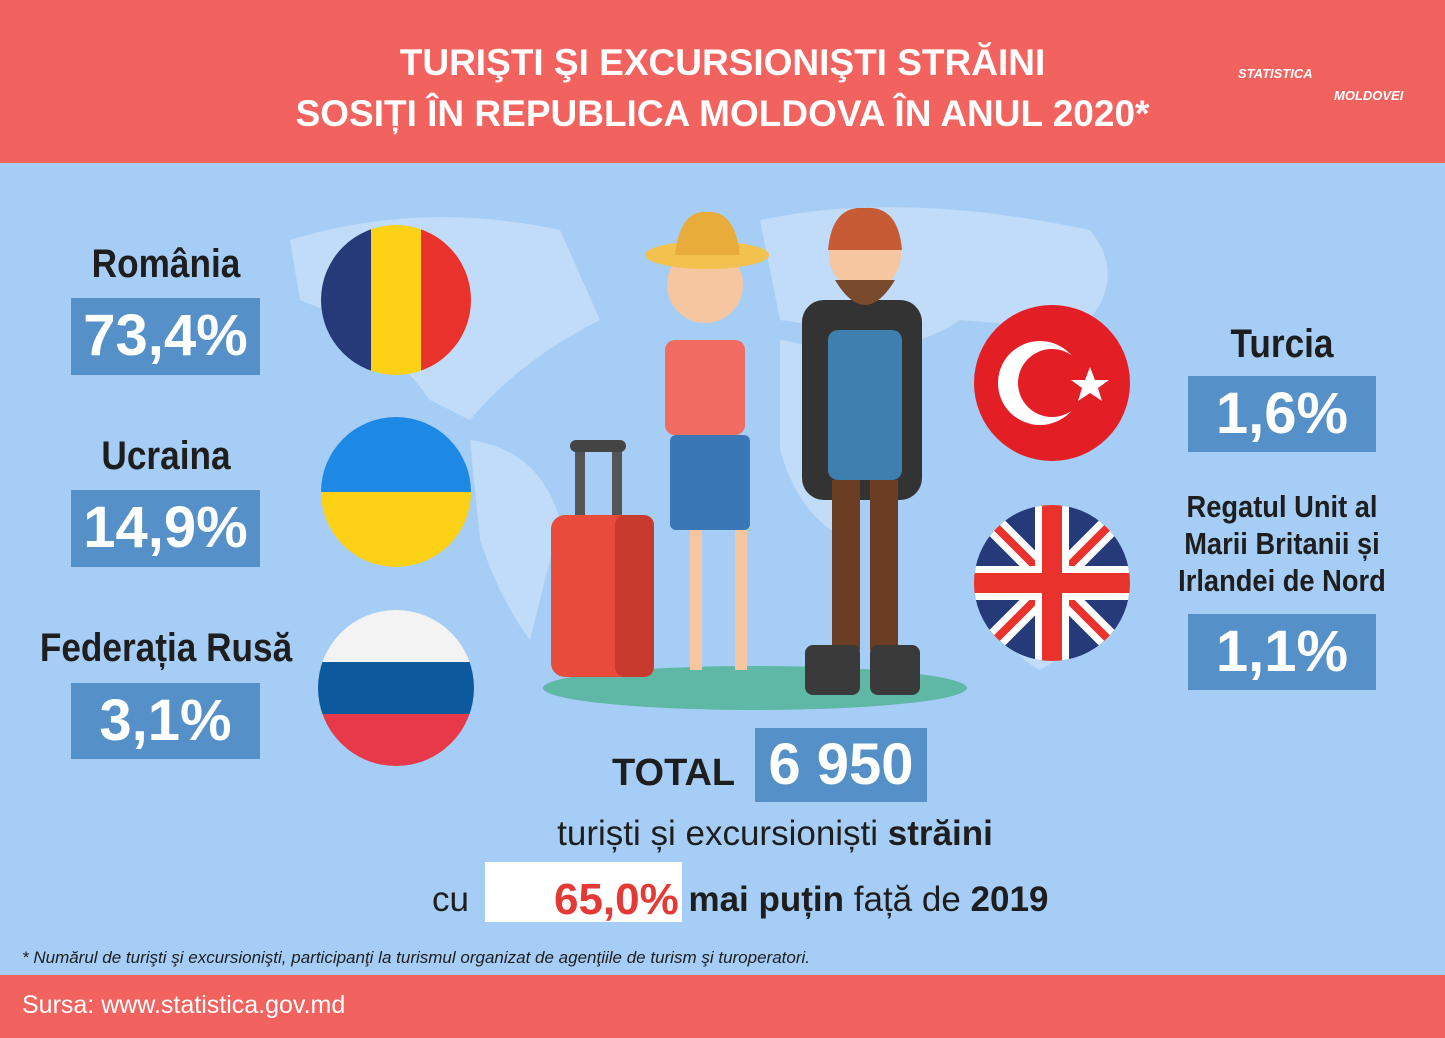 This screenshot has width=1445, height=1038. Describe the element at coordinates (1282, 344) in the screenshot. I see `country-name: Turcia` at that location.